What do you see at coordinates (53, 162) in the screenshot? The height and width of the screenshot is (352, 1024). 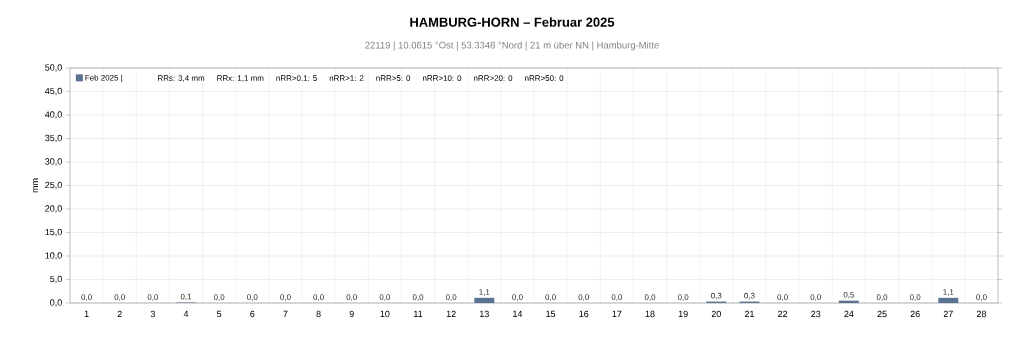 I see `y-tick-label: 30,0` at bounding box center [53, 162].